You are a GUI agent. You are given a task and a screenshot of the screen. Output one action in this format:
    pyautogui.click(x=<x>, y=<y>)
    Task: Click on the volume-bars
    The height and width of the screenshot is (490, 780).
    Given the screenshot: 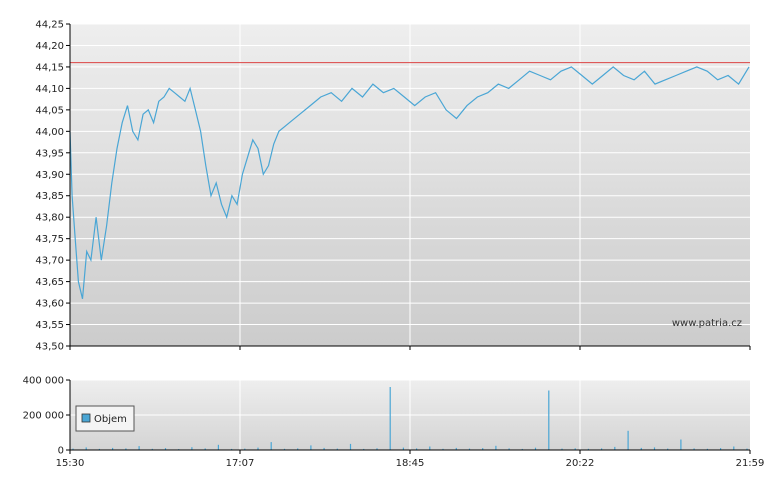 What is the action you would take?
    pyautogui.click(x=410, y=419)
    